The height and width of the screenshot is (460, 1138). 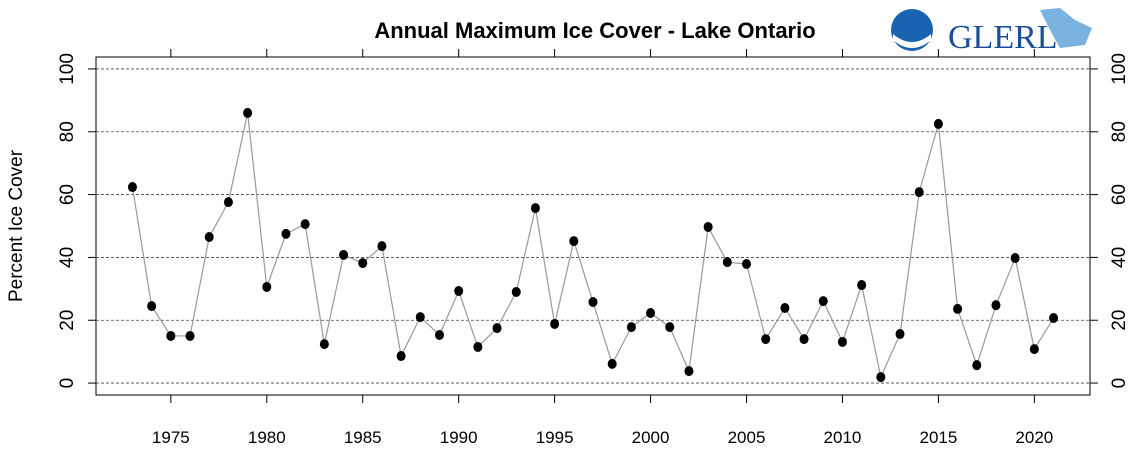 What do you see at coordinates (651, 437) in the screenshot?
I see `x-tick-label: 2000` at bounding box center [651, 437].